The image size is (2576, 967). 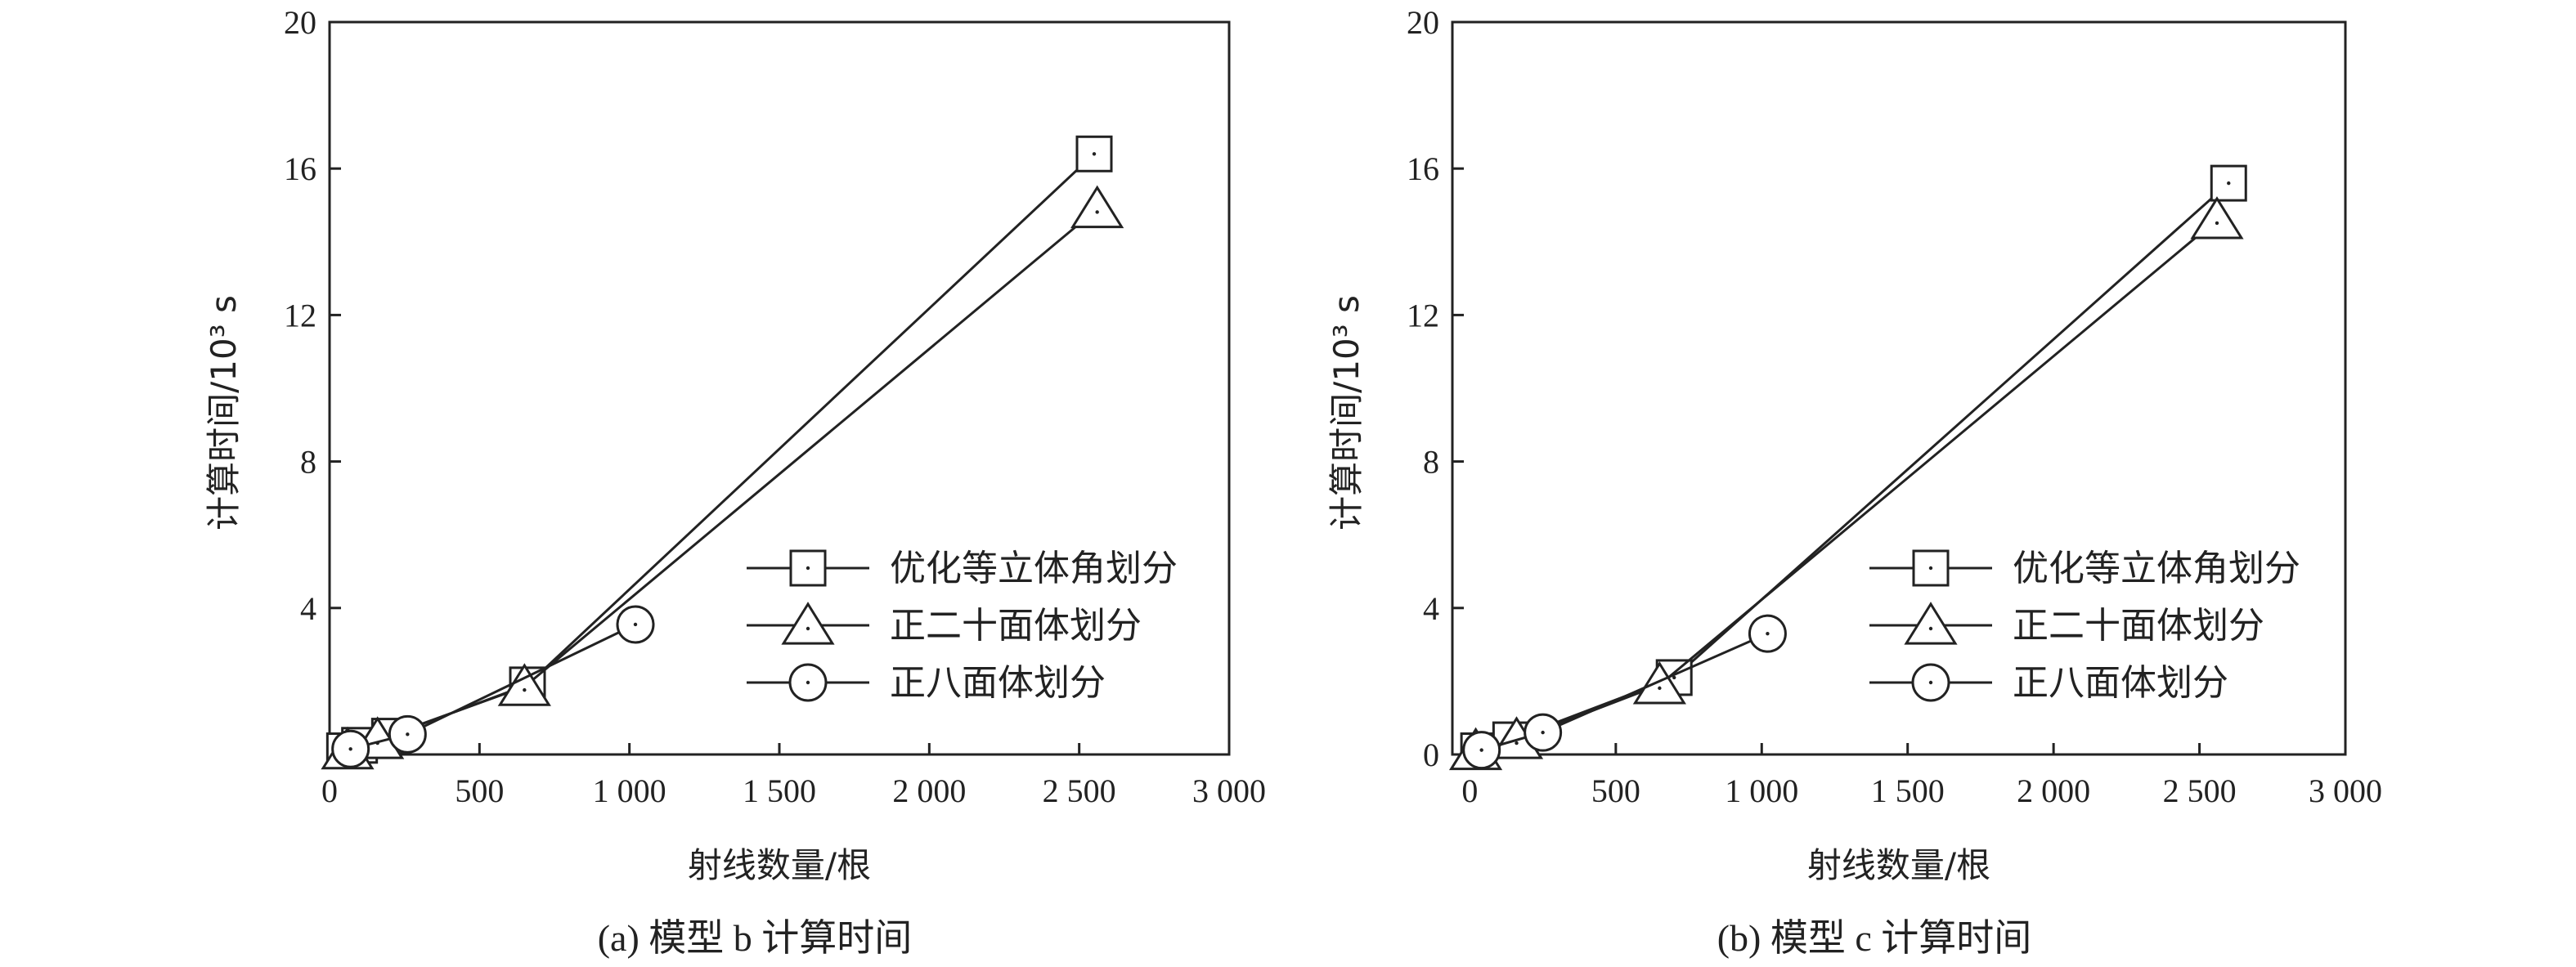 What do you see at coordinates (1431, 755) in the screenshot?
I see `y-tick-label: 0` at bounding box center [1431, 755].